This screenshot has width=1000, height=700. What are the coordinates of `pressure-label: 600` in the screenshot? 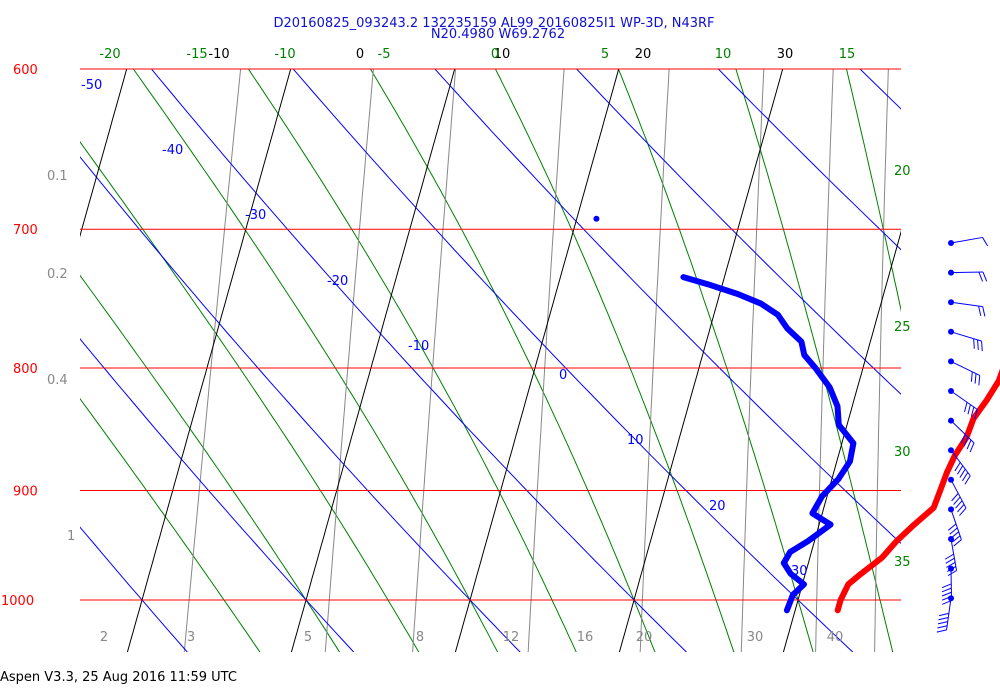 It's located at (25, 70).